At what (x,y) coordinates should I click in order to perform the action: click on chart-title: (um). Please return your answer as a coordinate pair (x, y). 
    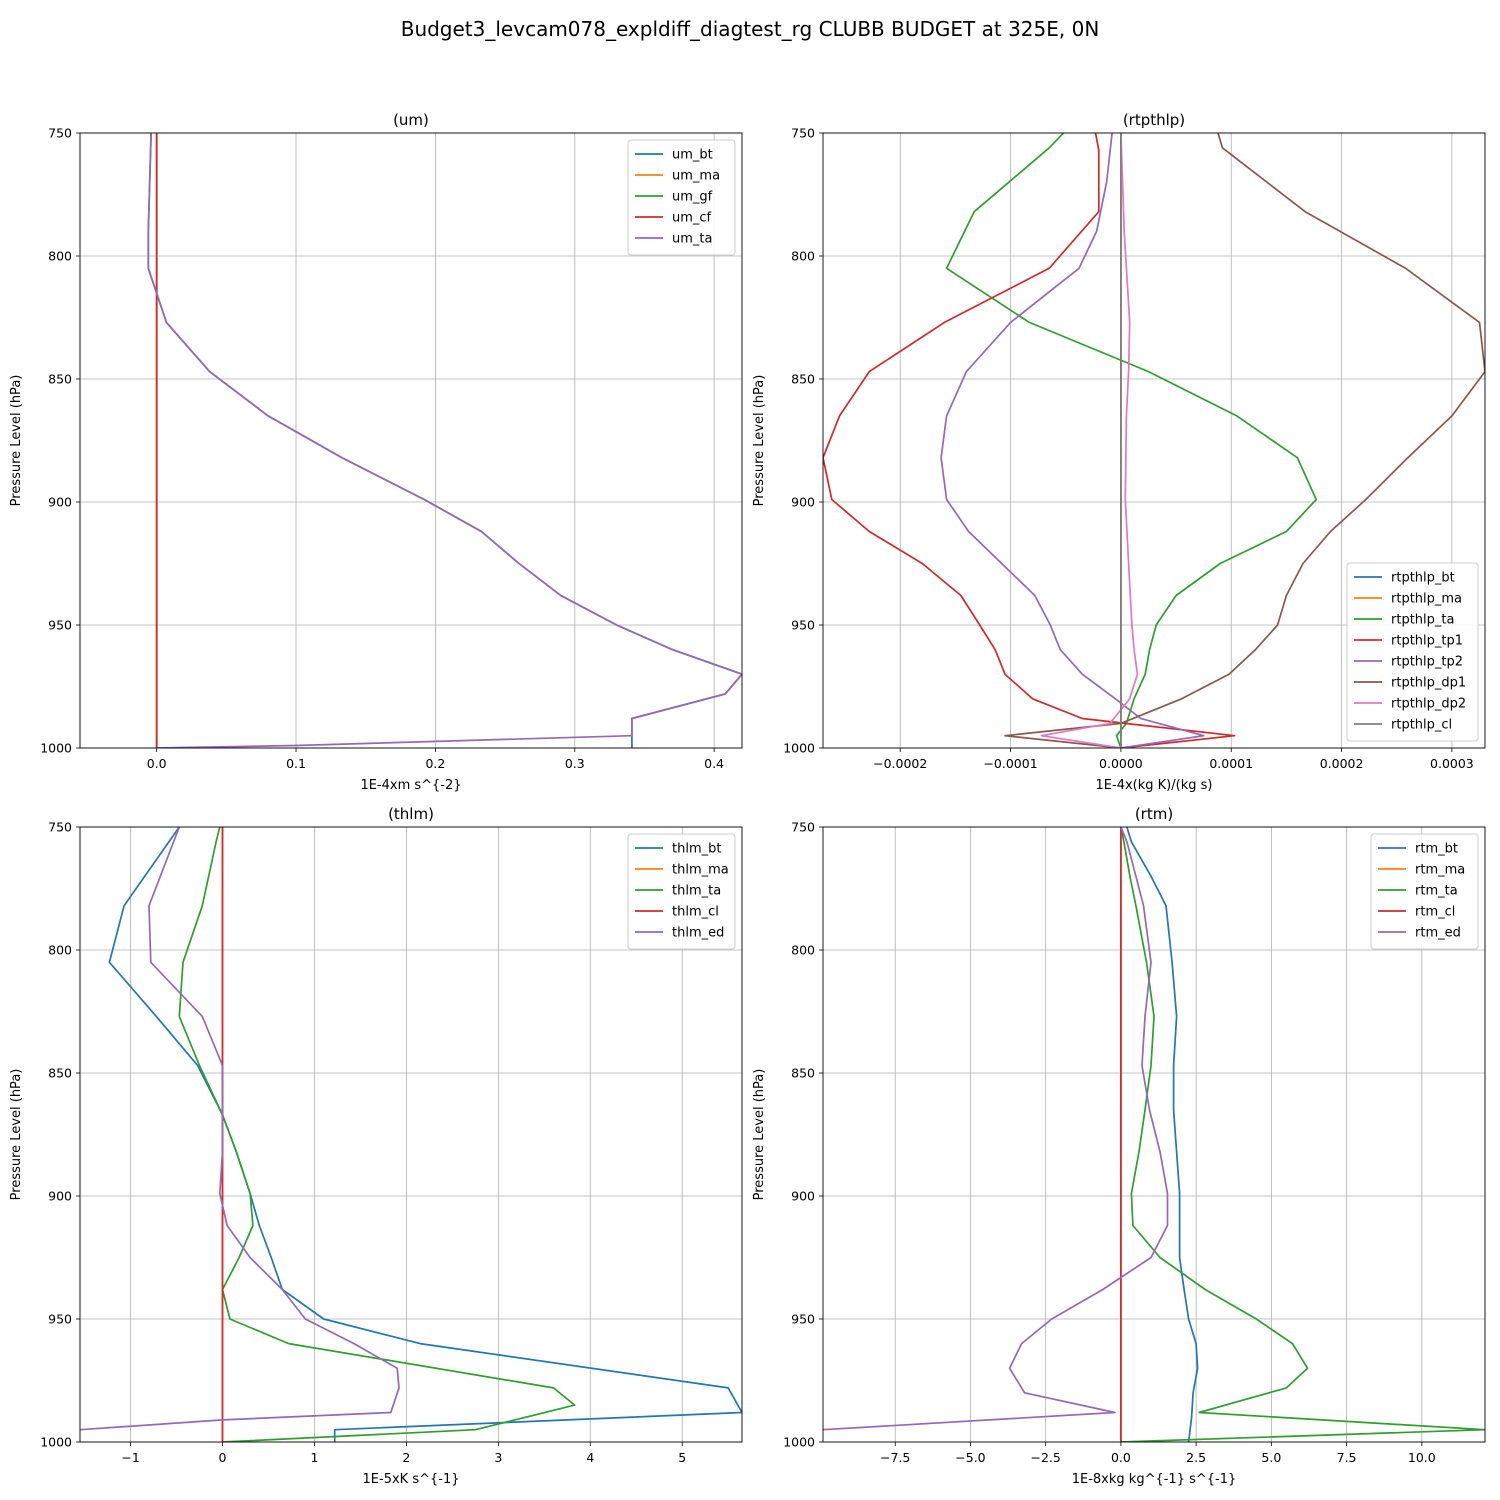
    Looking at the image, I should click on (411, 120).